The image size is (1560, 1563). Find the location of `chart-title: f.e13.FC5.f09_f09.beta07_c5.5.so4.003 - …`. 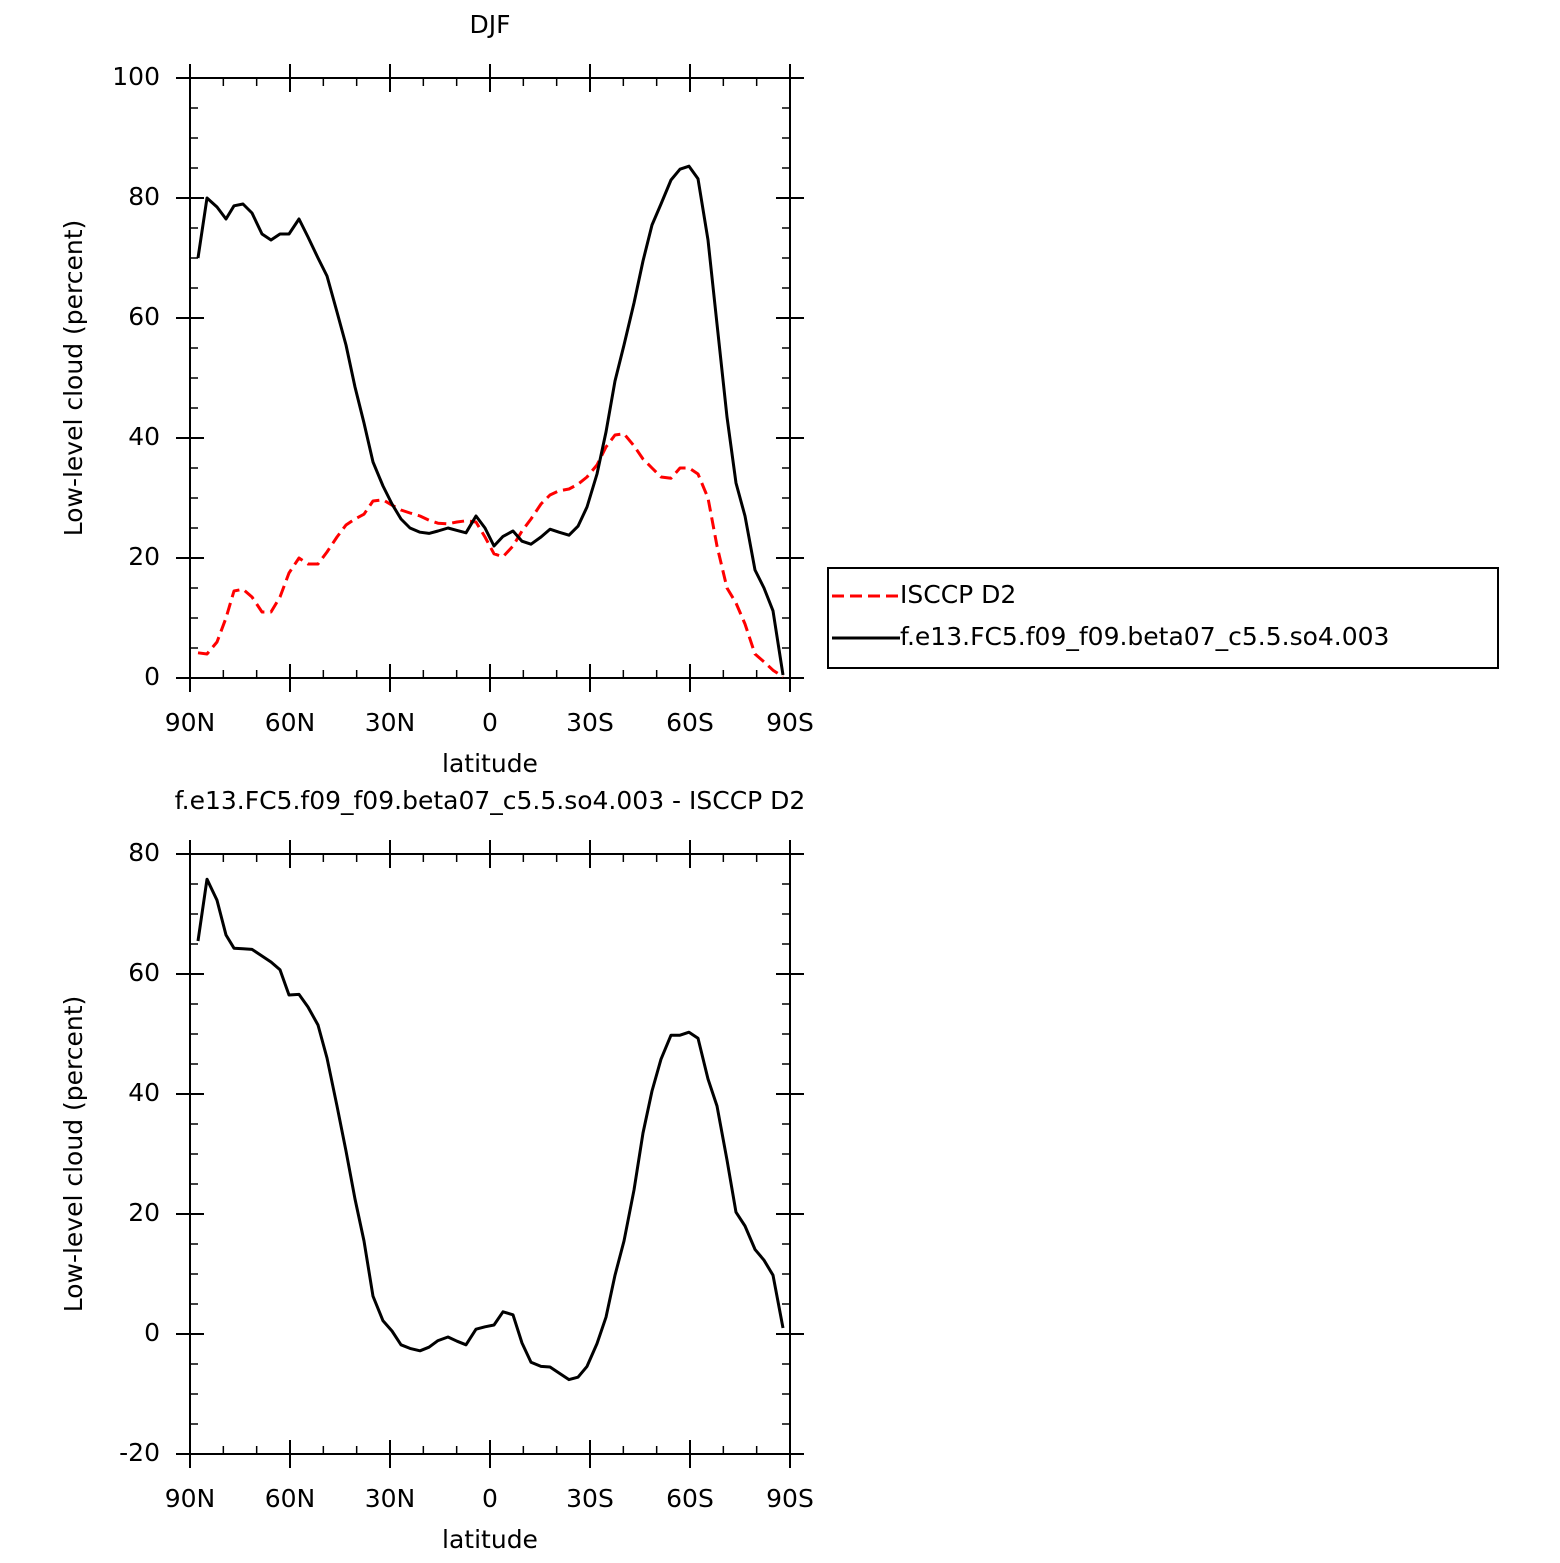

chart-title: f.e13.FC5.f09_f09.beta07_c5.5.so4.003 - … is located at coordinates (490, 800).